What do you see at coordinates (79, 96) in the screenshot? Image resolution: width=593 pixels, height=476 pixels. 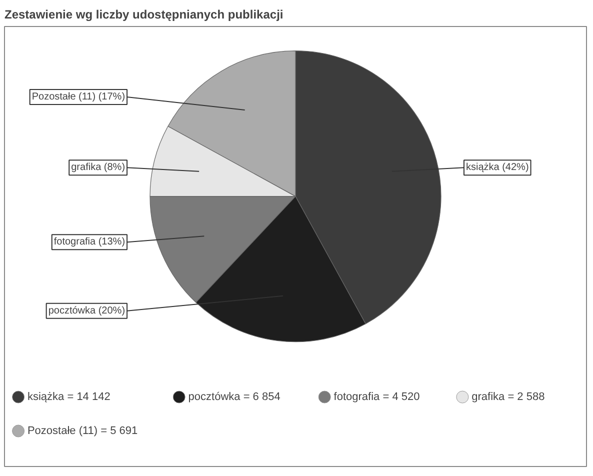 I see `data-label: Pozostałe (11) (17%)` at bounding box center [79, 96].